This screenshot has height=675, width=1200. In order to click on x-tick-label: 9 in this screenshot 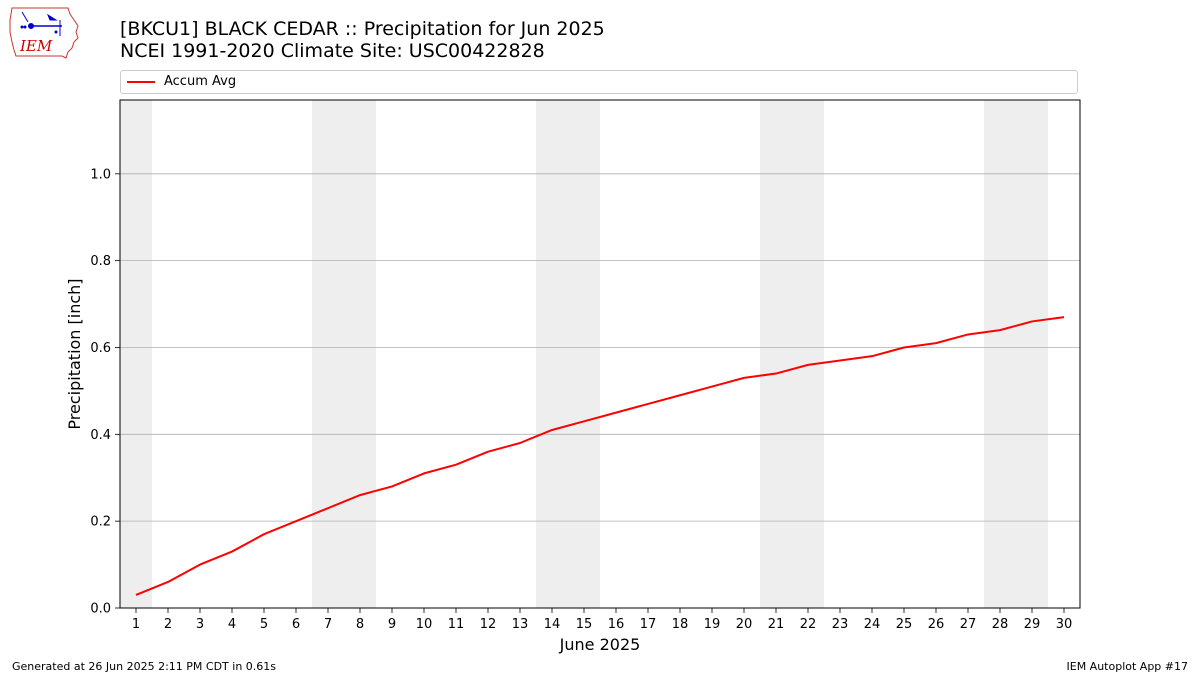, I will do `click(392, 624)`.